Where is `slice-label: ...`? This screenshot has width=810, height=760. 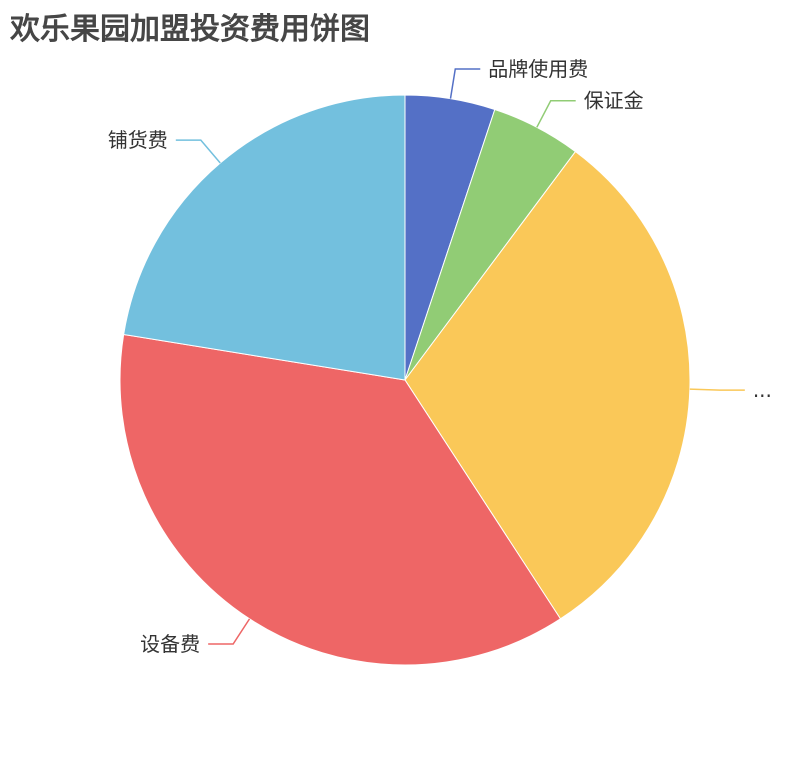 slice-label: ... is located at coordinates (762, 390).